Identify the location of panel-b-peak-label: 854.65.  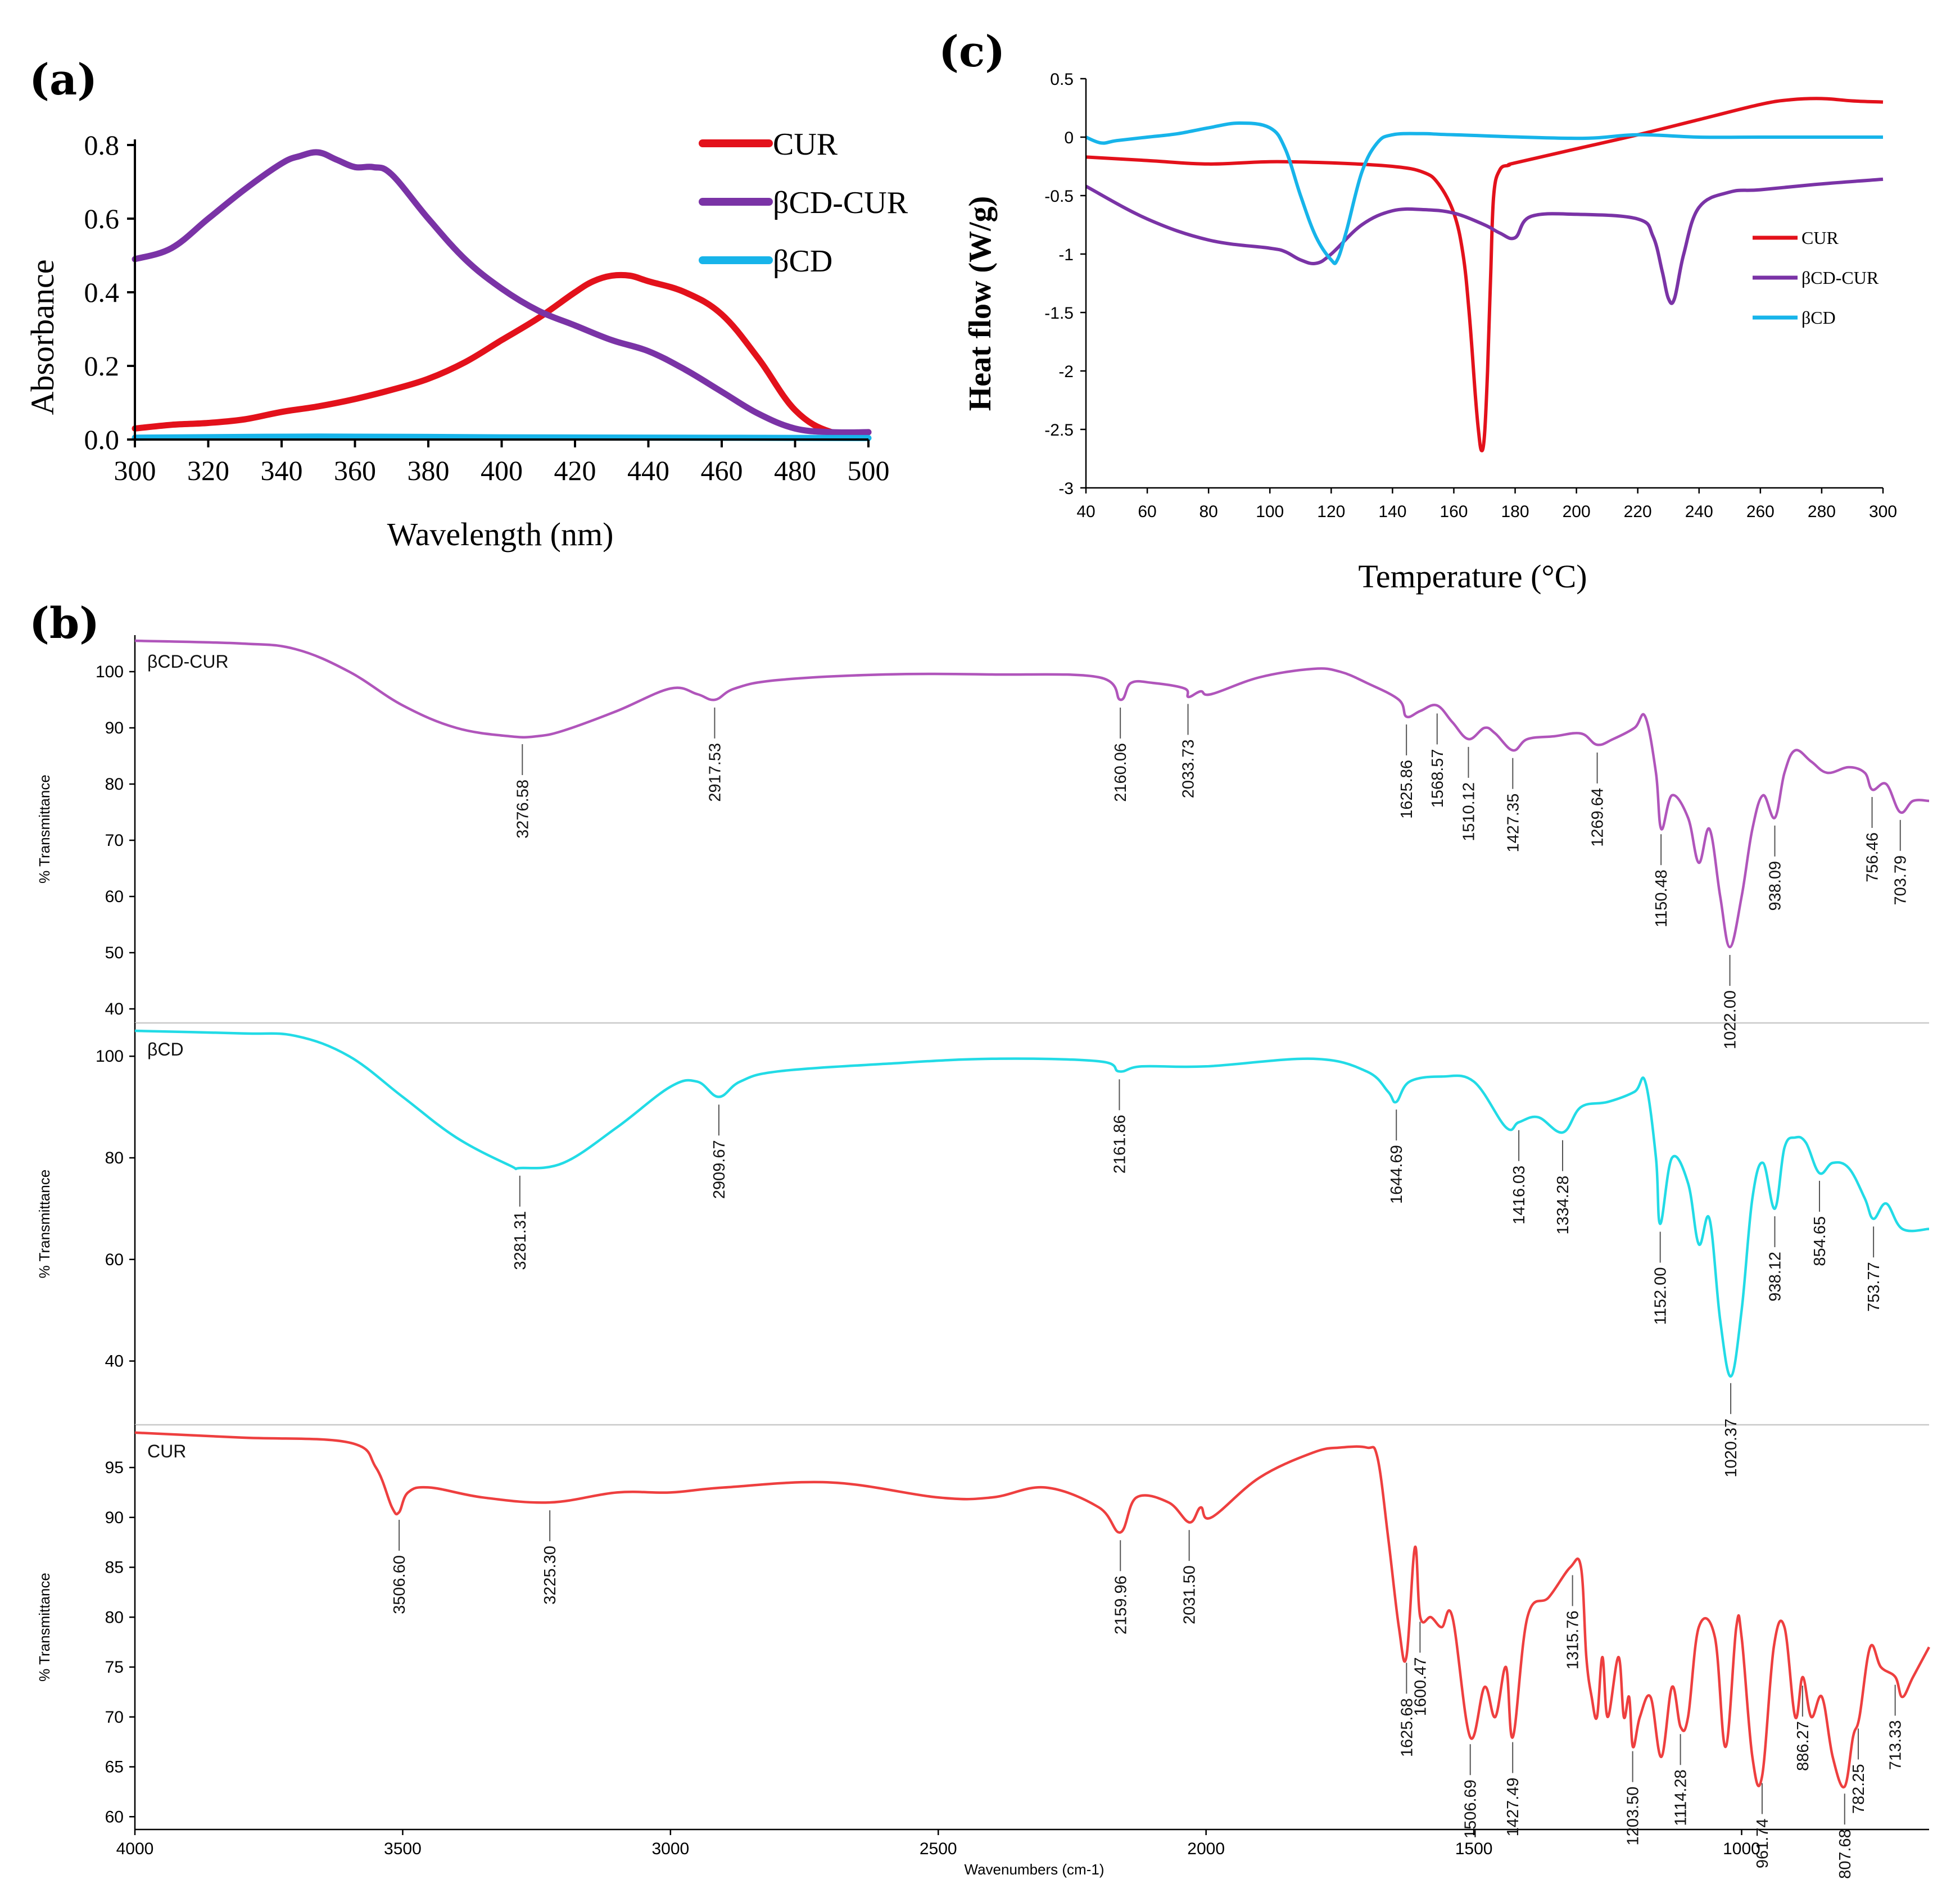
(1820, 1241).